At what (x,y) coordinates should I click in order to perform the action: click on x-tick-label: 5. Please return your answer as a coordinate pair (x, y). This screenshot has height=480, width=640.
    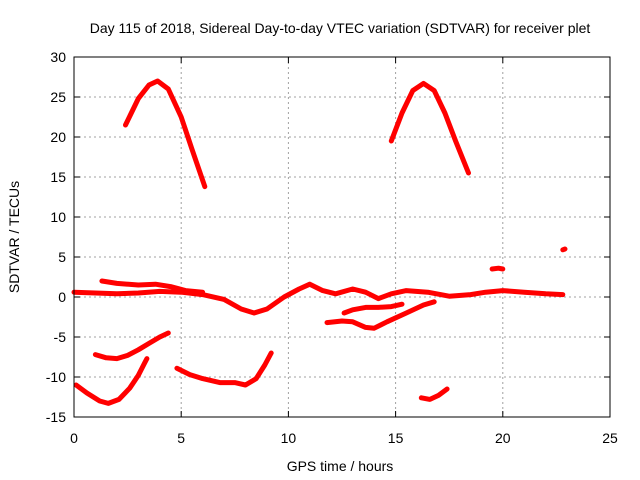
    Looking at the image, I should click on (181, 438).